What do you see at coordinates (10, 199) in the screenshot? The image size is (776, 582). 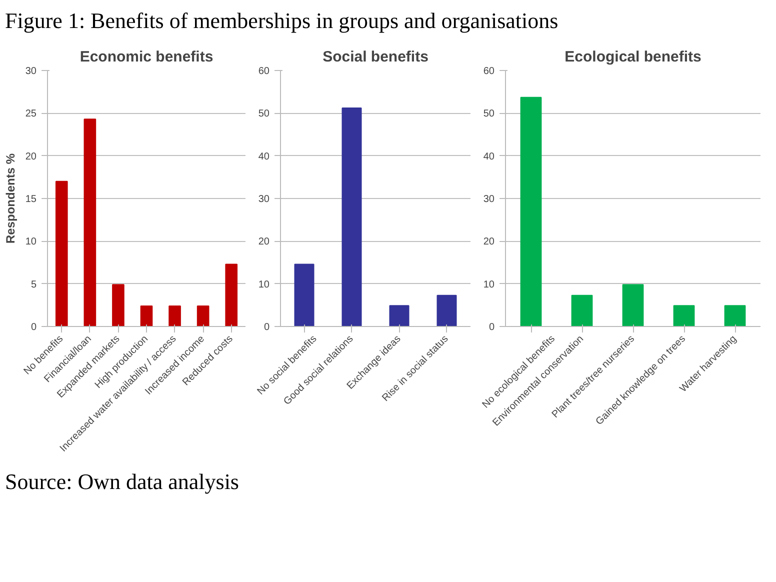 I see `y-axis-title: Respondents %` at bounding box center [10, 199].